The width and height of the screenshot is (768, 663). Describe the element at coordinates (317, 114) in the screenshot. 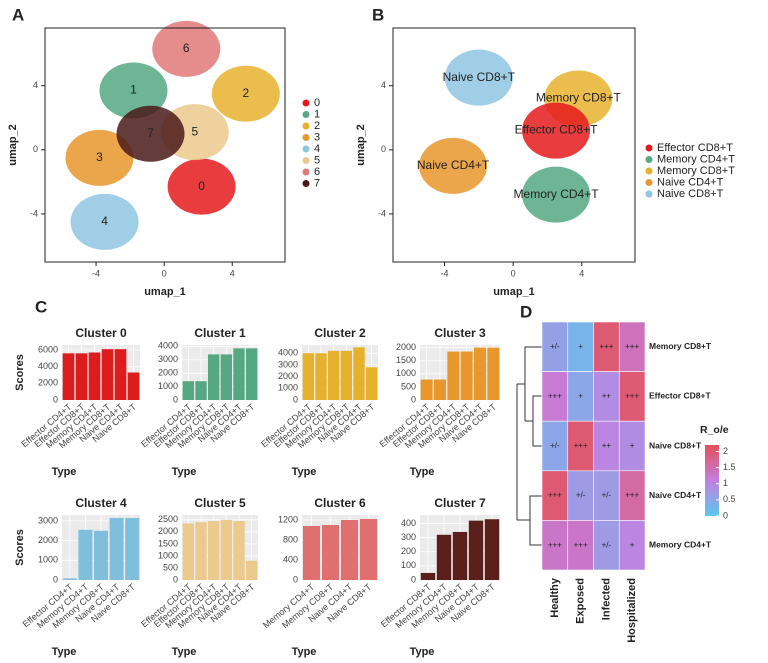

I see `legend-label: 1` at that location.